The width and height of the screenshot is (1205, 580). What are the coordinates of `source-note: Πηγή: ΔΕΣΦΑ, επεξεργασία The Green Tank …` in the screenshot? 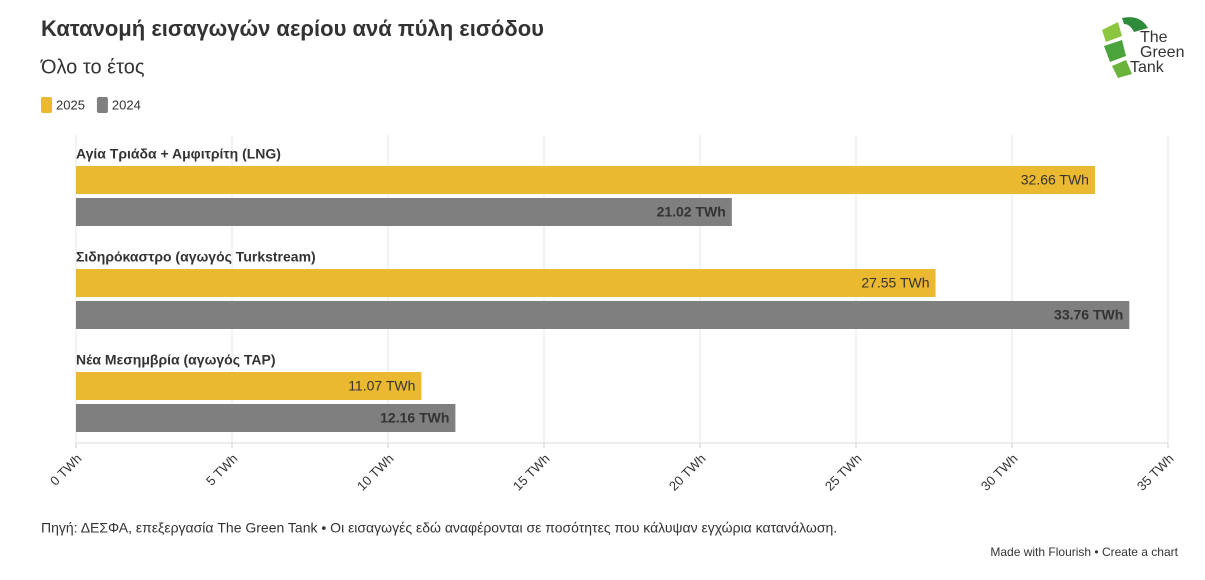 It's located at (439, 528).